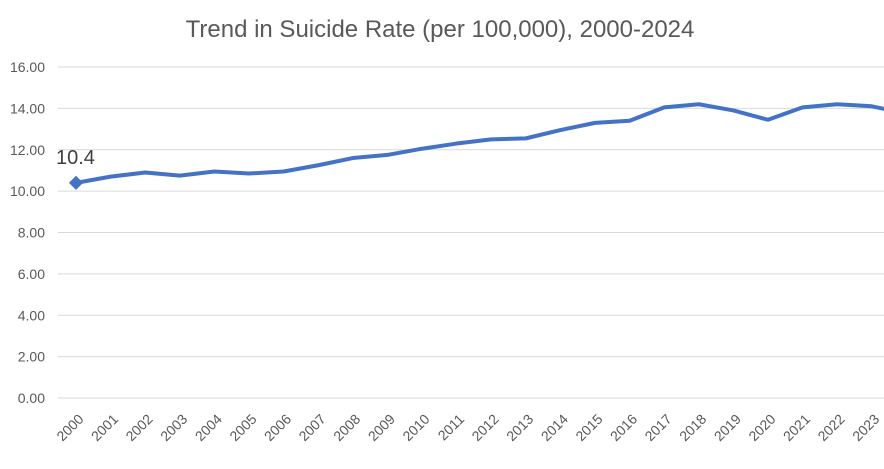 This screenshot has height=469, width=884. What do you see at coordinates (623, 427) in the screenshot?
I see `x-tick-label: 2016` at bounding box center [623, 427].